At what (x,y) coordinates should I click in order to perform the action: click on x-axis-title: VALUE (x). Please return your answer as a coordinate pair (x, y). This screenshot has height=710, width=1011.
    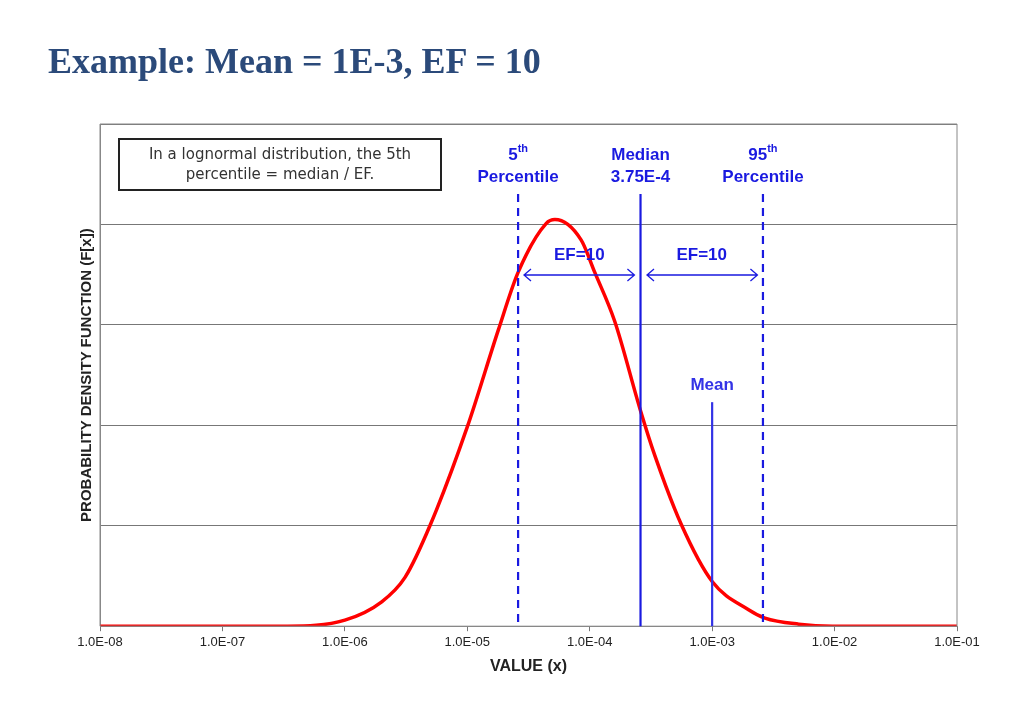
    Looking at the image, I should click on (528, 665).